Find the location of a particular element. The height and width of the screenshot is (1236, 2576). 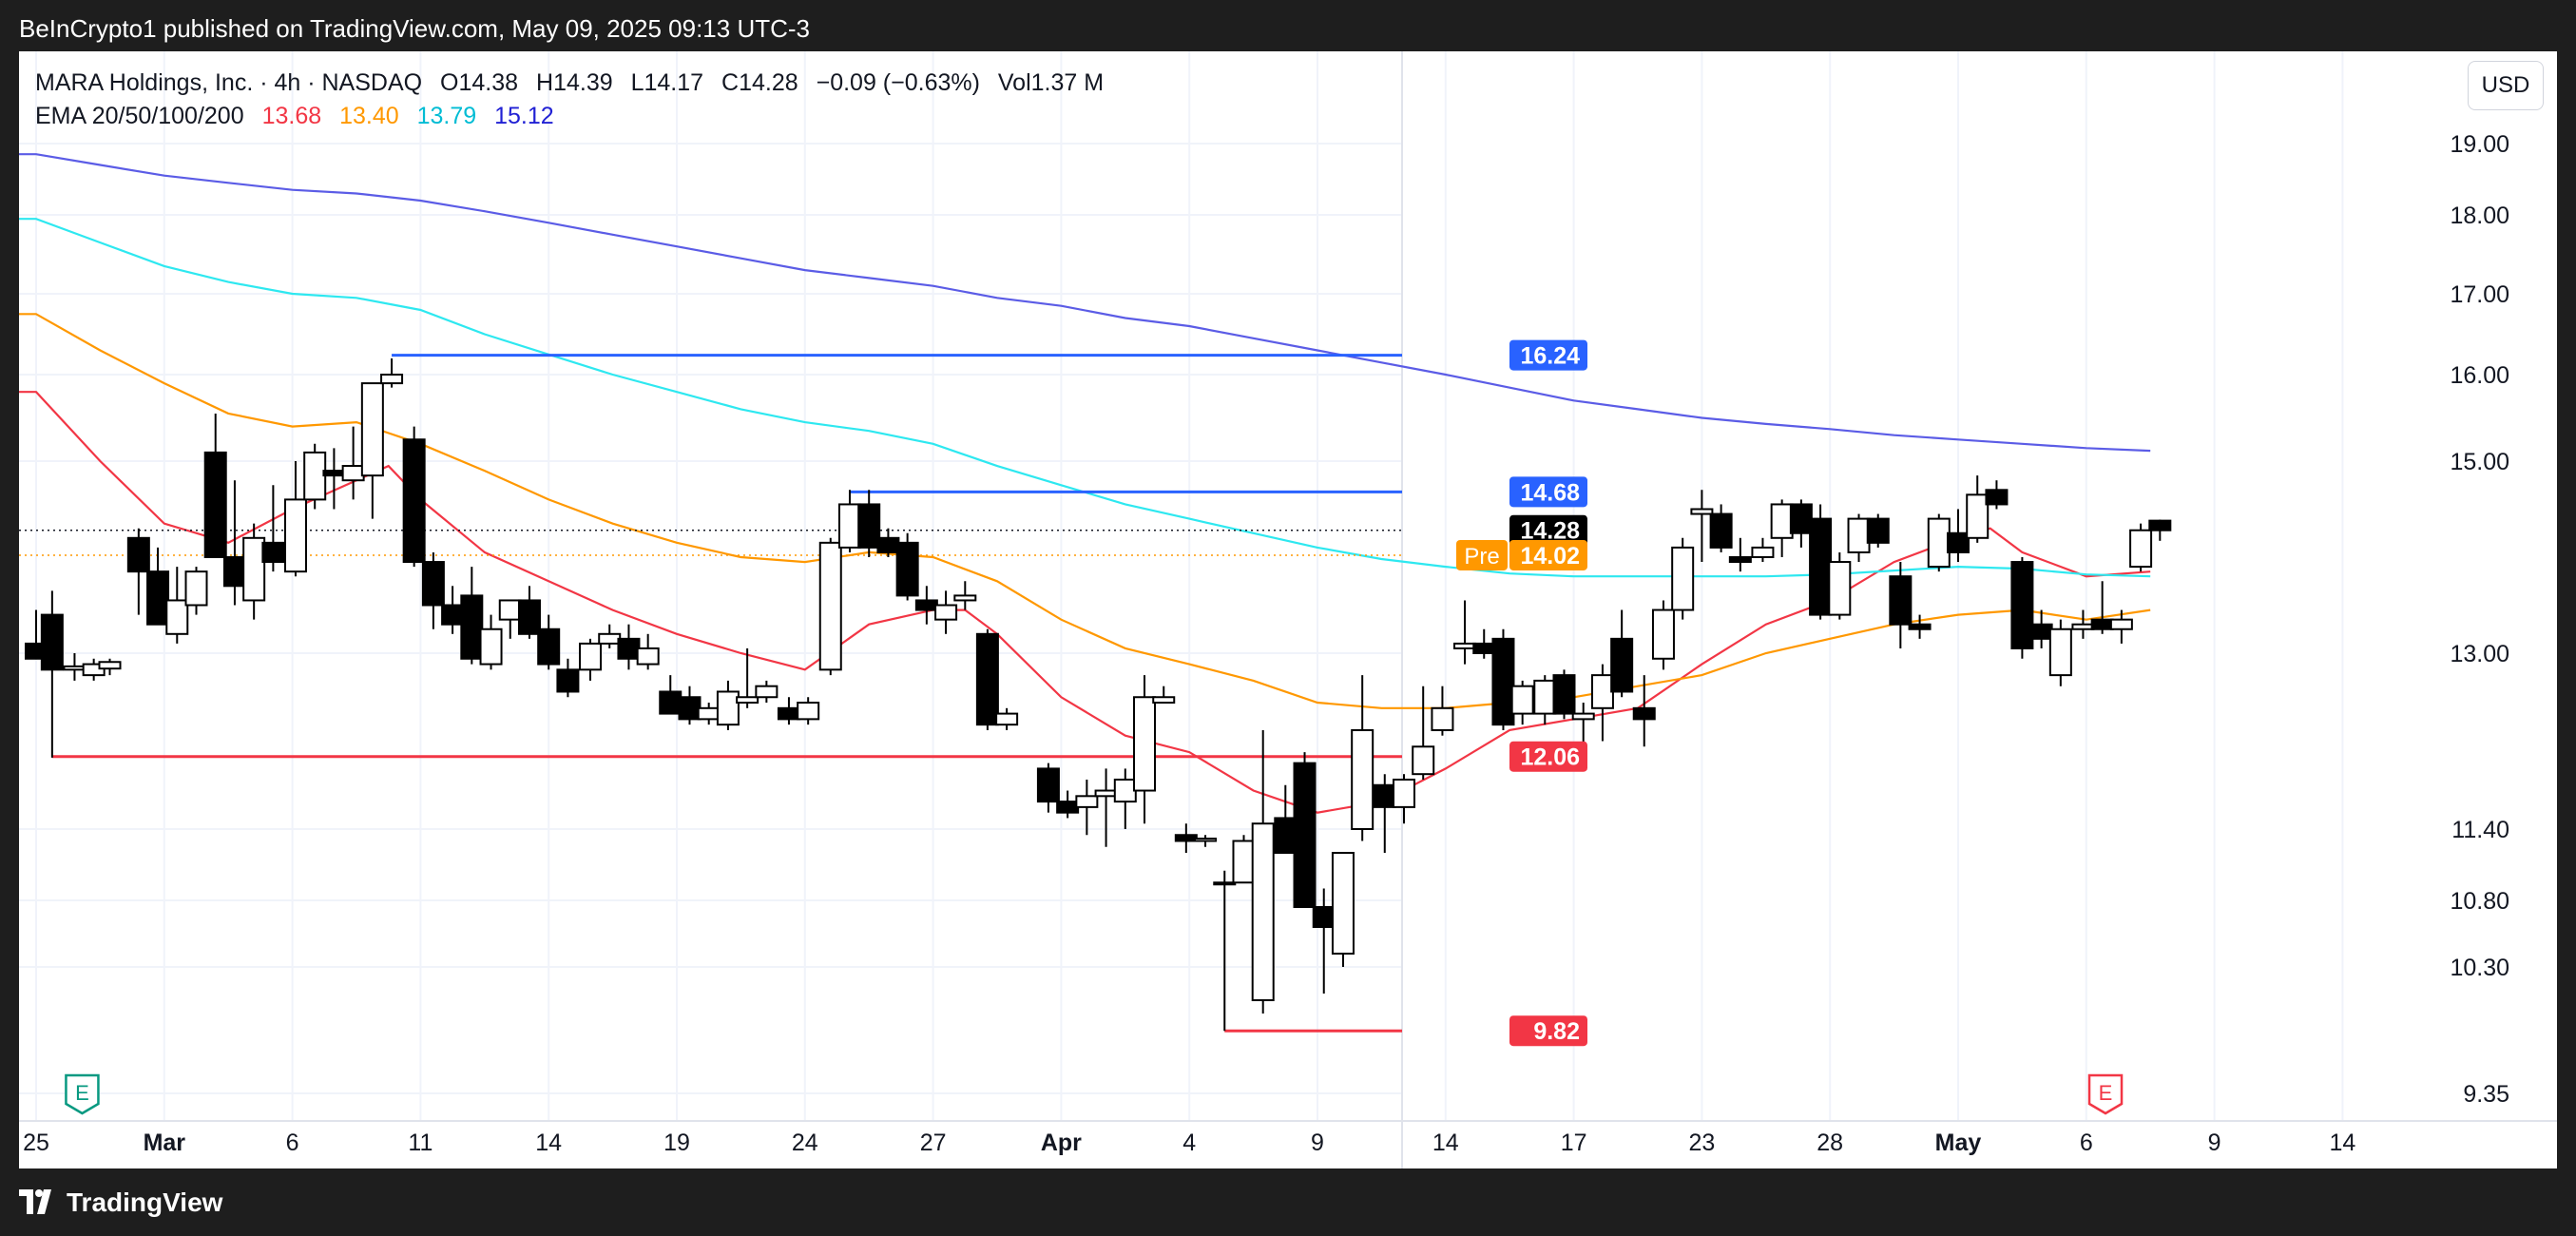

low-label: L is located at coordinates (637, 82).